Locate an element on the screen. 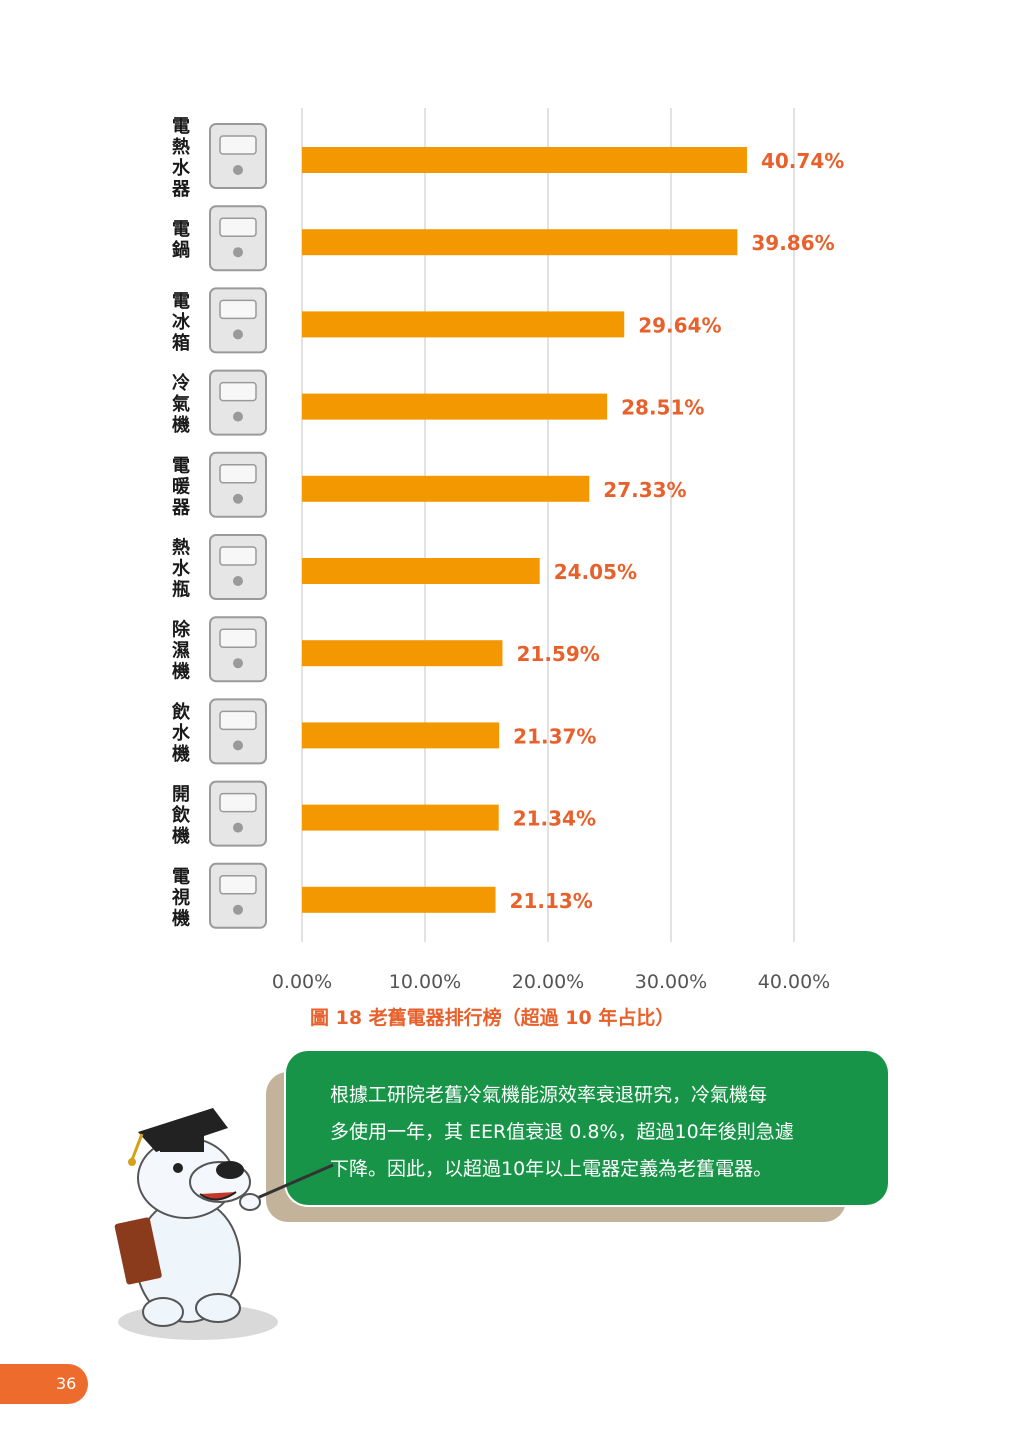 Image resolution: width=1024 pixels, height=1454 pixels. value-label: 40.74% is located at coordinates (802, 161).